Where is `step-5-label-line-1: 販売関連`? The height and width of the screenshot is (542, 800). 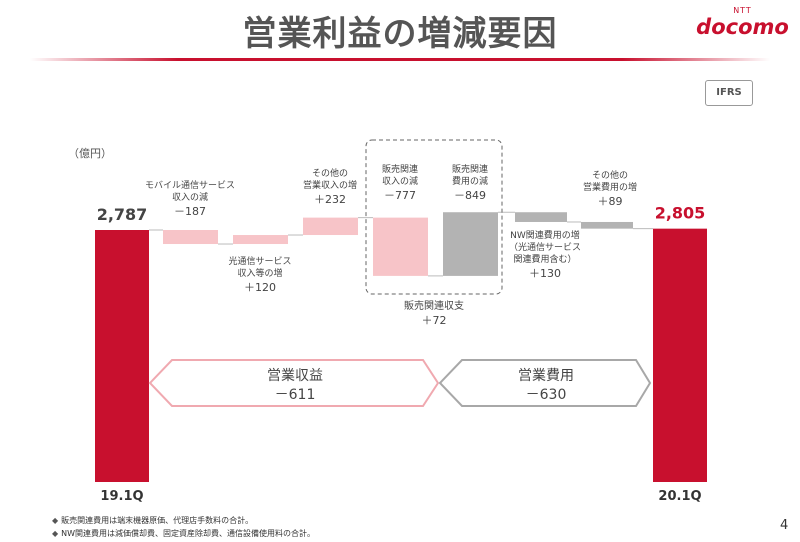 step-5-label-line-1: 販売関連 is located at coordinates (470, 169).